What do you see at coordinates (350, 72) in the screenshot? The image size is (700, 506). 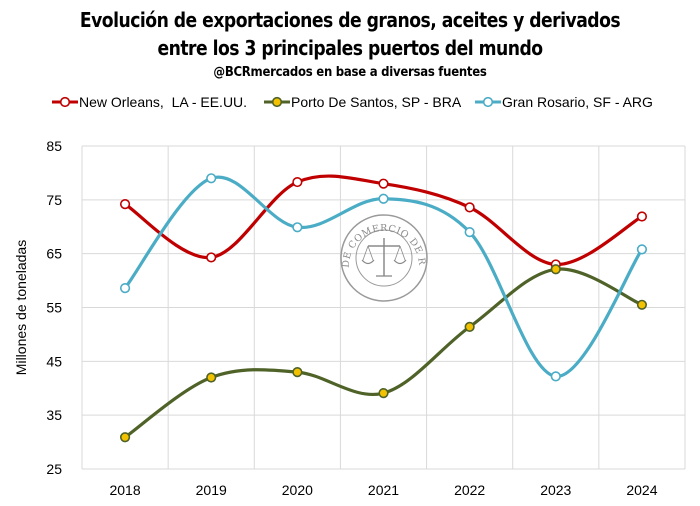 I see `chart-subtitle: @BCRmercados en base a diversas fuentes` at bounding box center [350, 72].